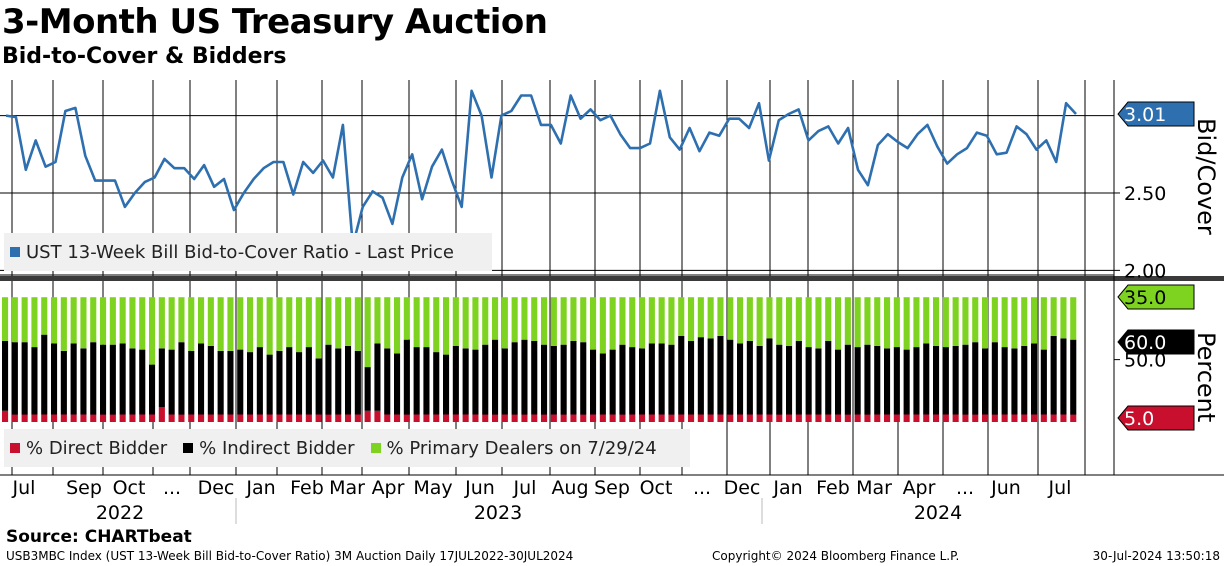 This screenshot has height=566, width=1224. What do you see at coordinates (521, 448) in the screenshot?
I see `legend-label-primary: % Primary Dealers on 7/29/24` at bounding box center [521, 448].